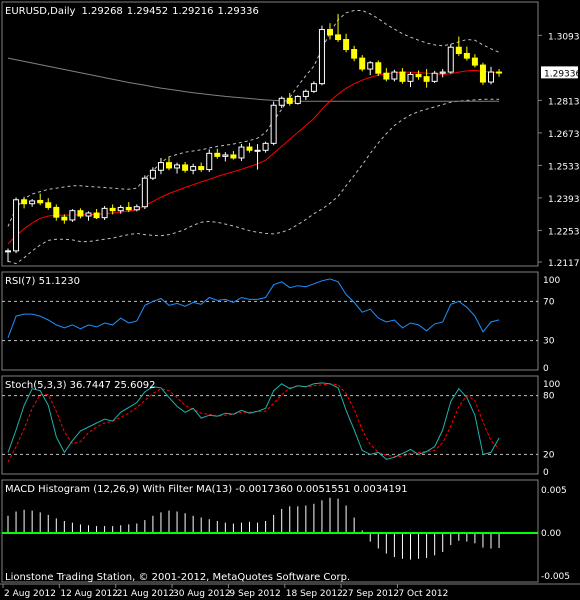 This screenshot has height=600, width=580. Describe the element at coordinates (253, 421) in the screenshot. I see `stochastic-main-line` at that location.